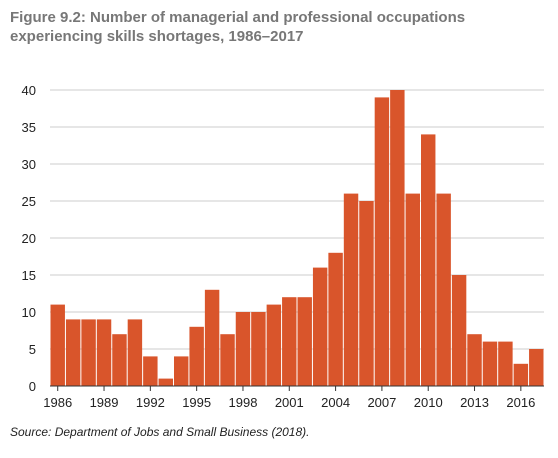 This screenshot has width=558, height=458. I want to click on y-tick-label: 15, so click(29, 275).